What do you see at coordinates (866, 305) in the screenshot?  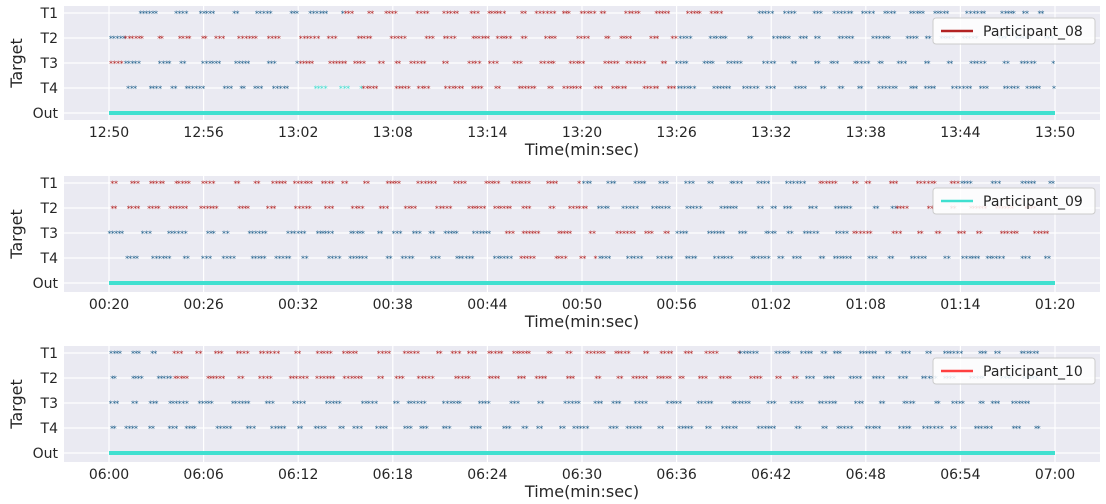 I see `x-tick-label: 01:08` at bounding box center [866, 305].